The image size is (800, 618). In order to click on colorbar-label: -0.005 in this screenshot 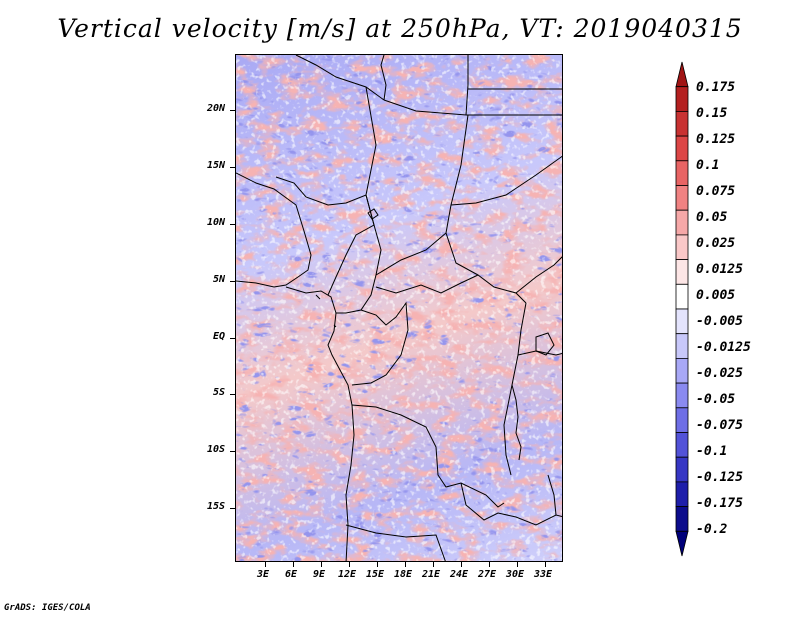, I will do `click(719, 321)`.